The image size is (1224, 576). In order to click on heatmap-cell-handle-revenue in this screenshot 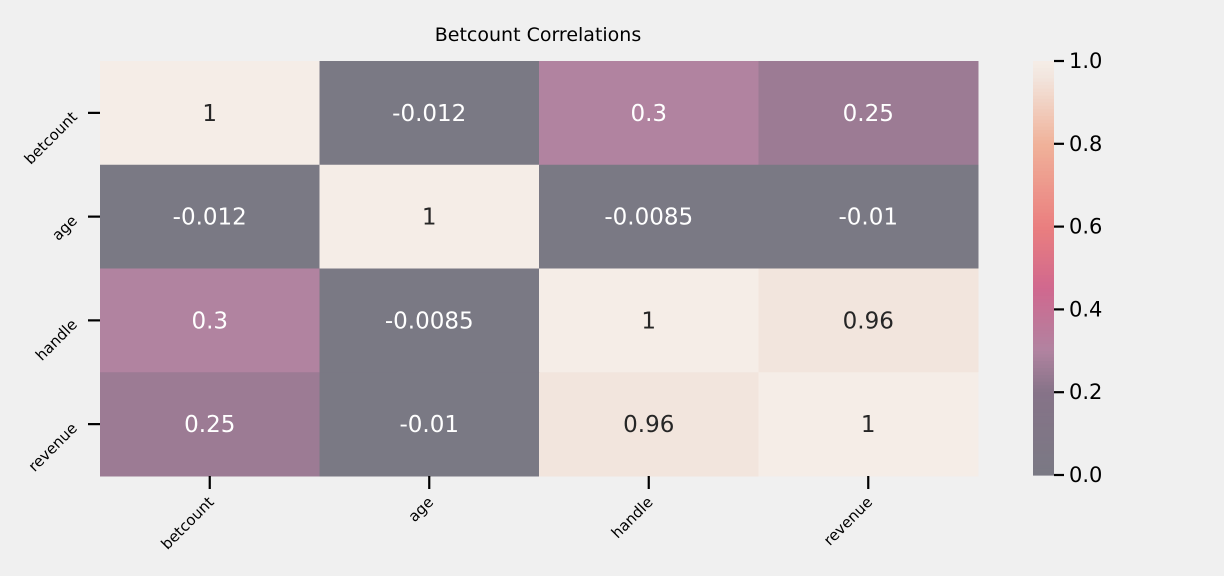, I will do `click(868, 320)`.